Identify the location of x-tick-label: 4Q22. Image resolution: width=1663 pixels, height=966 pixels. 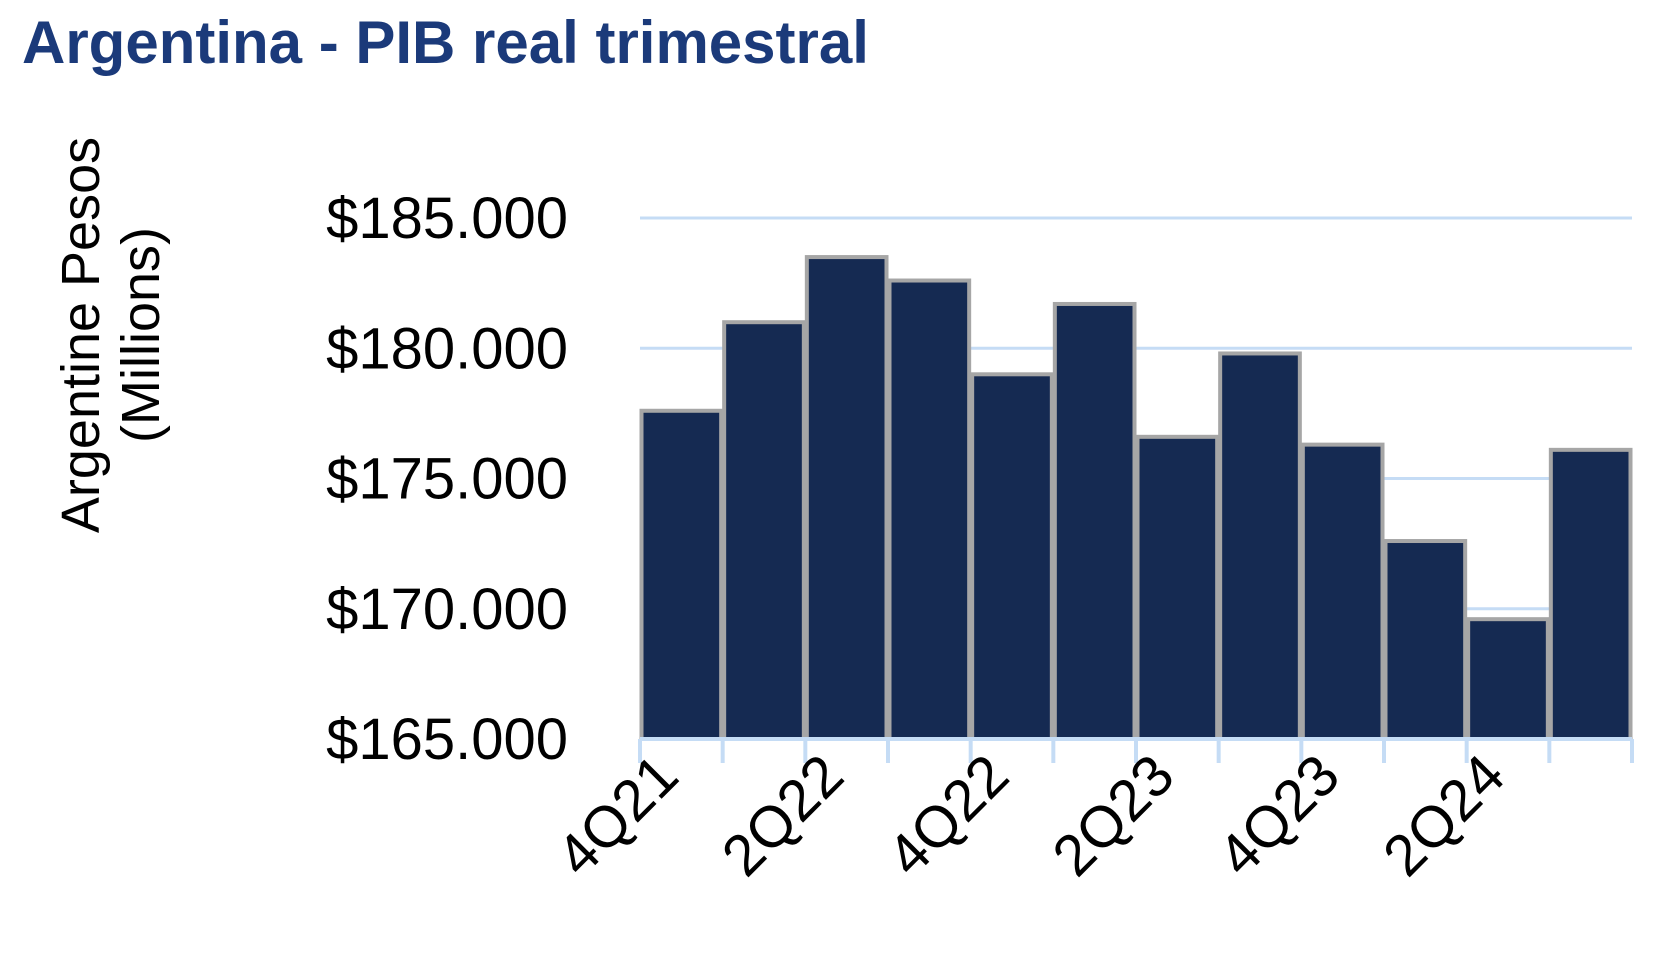
(948, 815).